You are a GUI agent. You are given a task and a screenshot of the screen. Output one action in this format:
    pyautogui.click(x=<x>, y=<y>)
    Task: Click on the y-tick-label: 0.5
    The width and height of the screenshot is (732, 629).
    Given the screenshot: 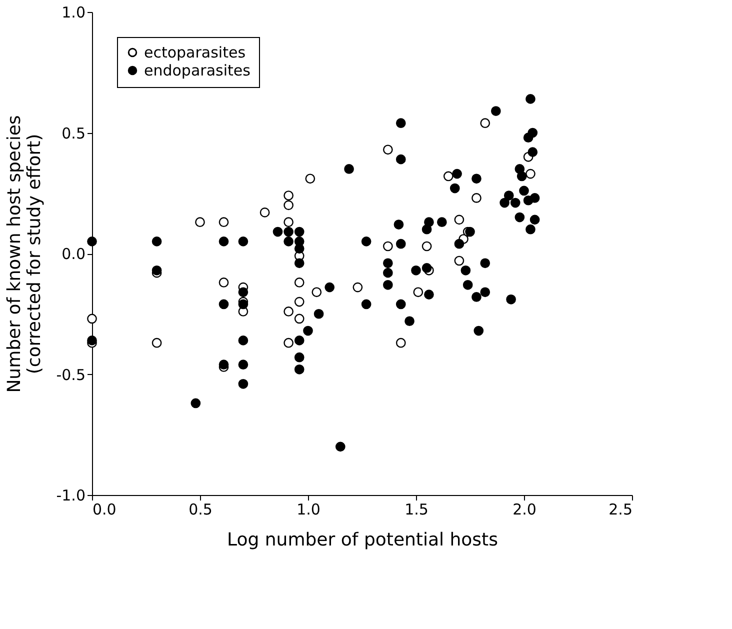 What is the action you would take?
    pyautogui.click(x=74, y=133)
    